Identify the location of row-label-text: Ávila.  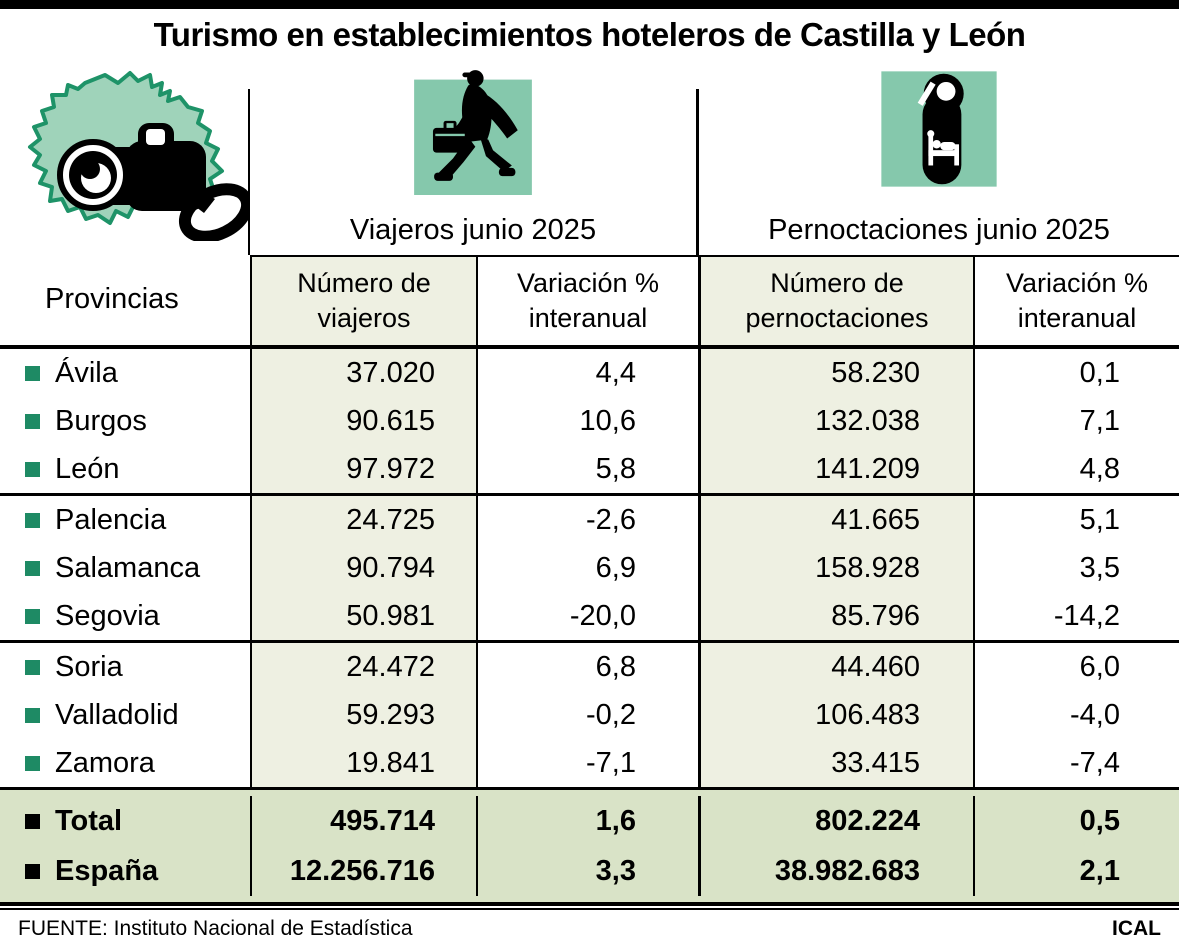
(86, 372).